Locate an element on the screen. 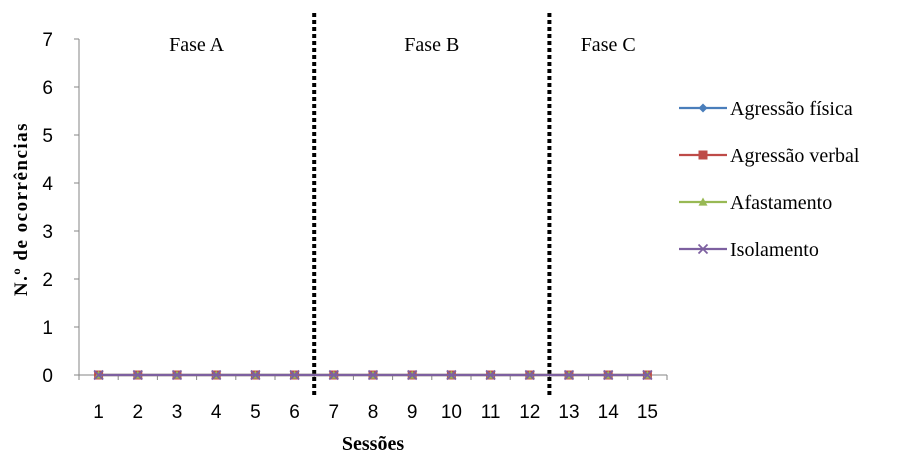 Image resolution: width=912 pixels, height=457 pixels. series-layer is located at coordinates (373, 375).